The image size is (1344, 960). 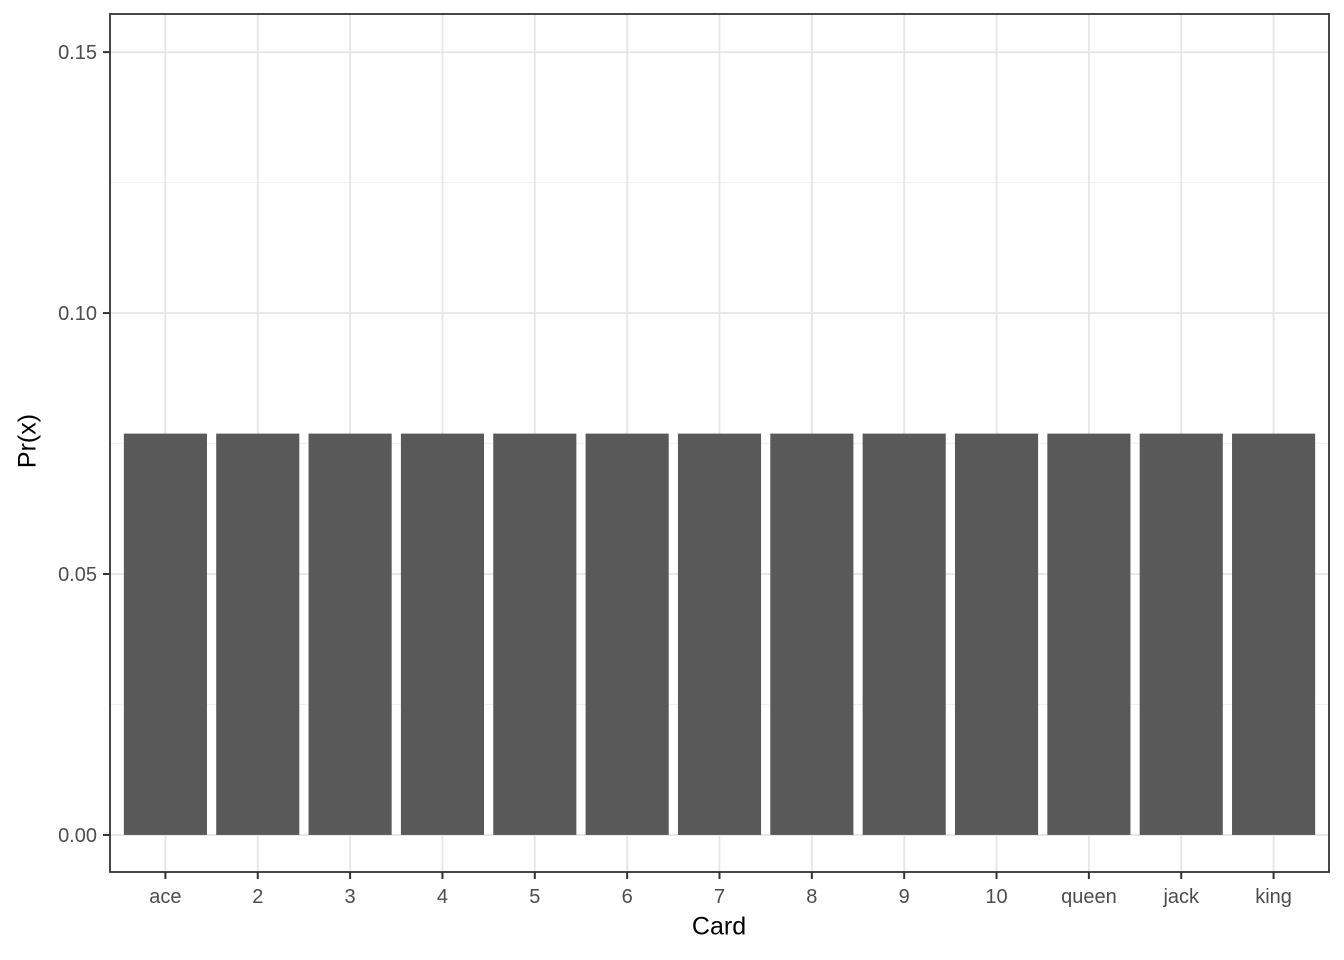 What do you see at coordinates (719, 926) in the screenshot?
I see `x-axis-title: Card` at bounding box center [719, 926].